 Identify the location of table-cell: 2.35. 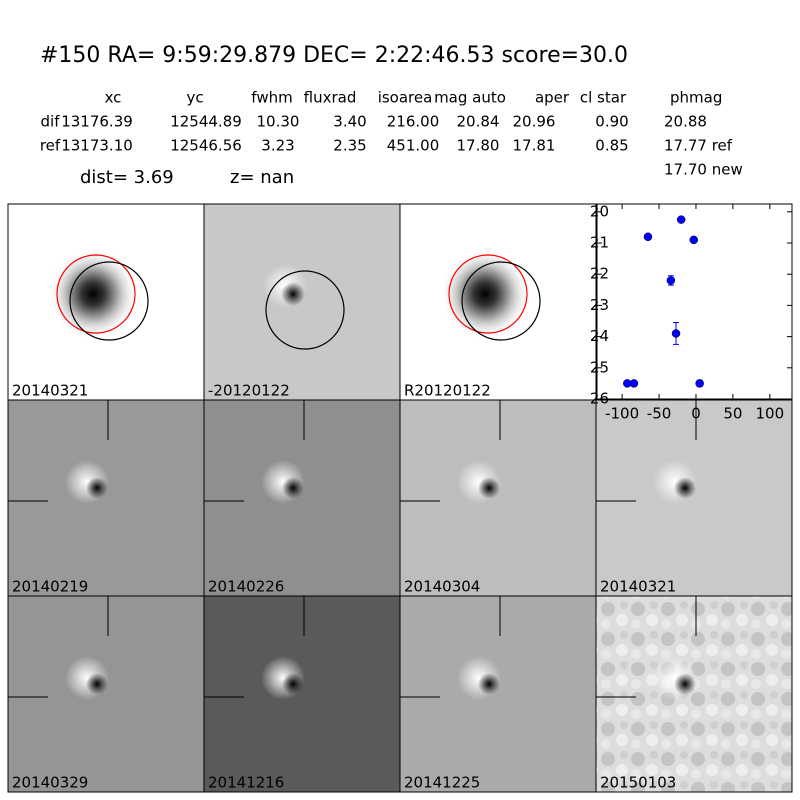
(349, 146).